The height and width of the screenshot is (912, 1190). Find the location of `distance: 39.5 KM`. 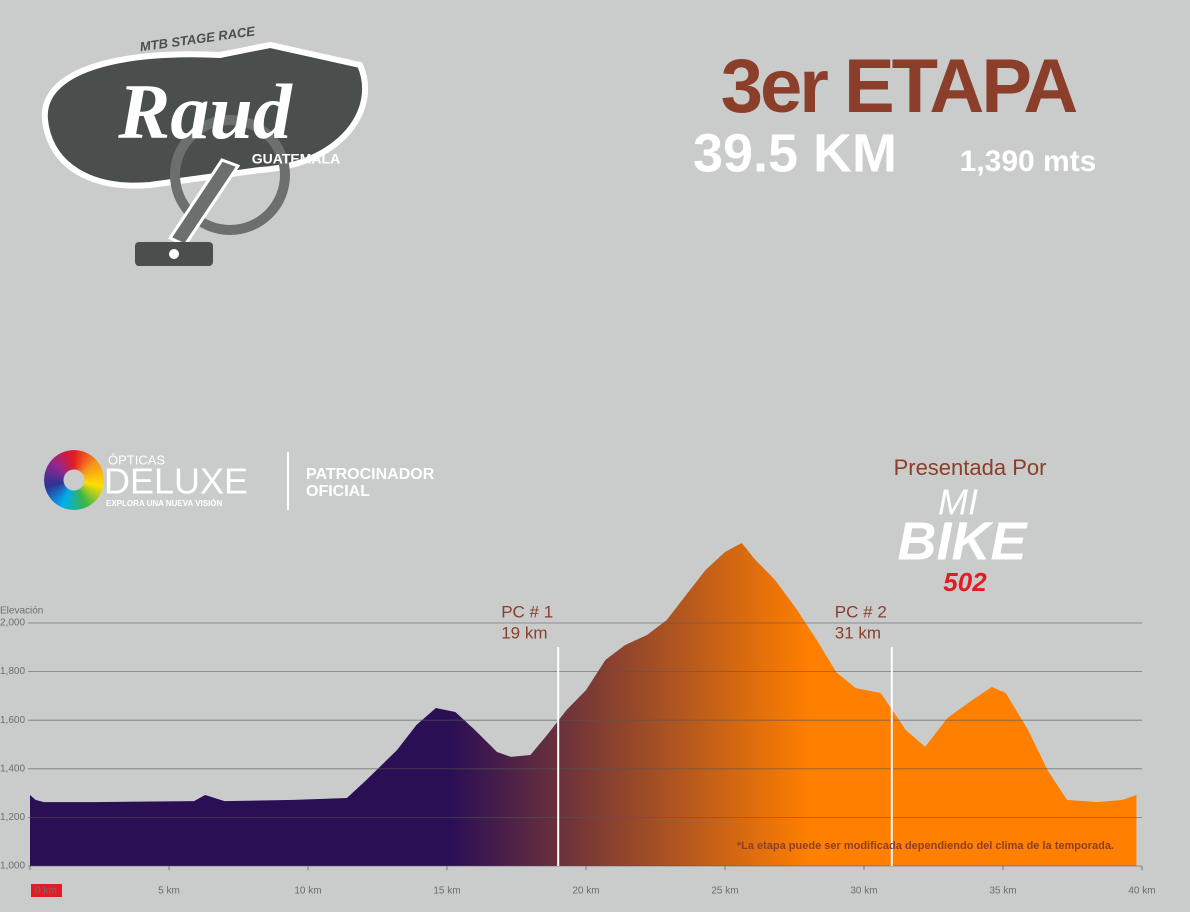

distance: 39.5 KM is located at coordinates (795, 153).